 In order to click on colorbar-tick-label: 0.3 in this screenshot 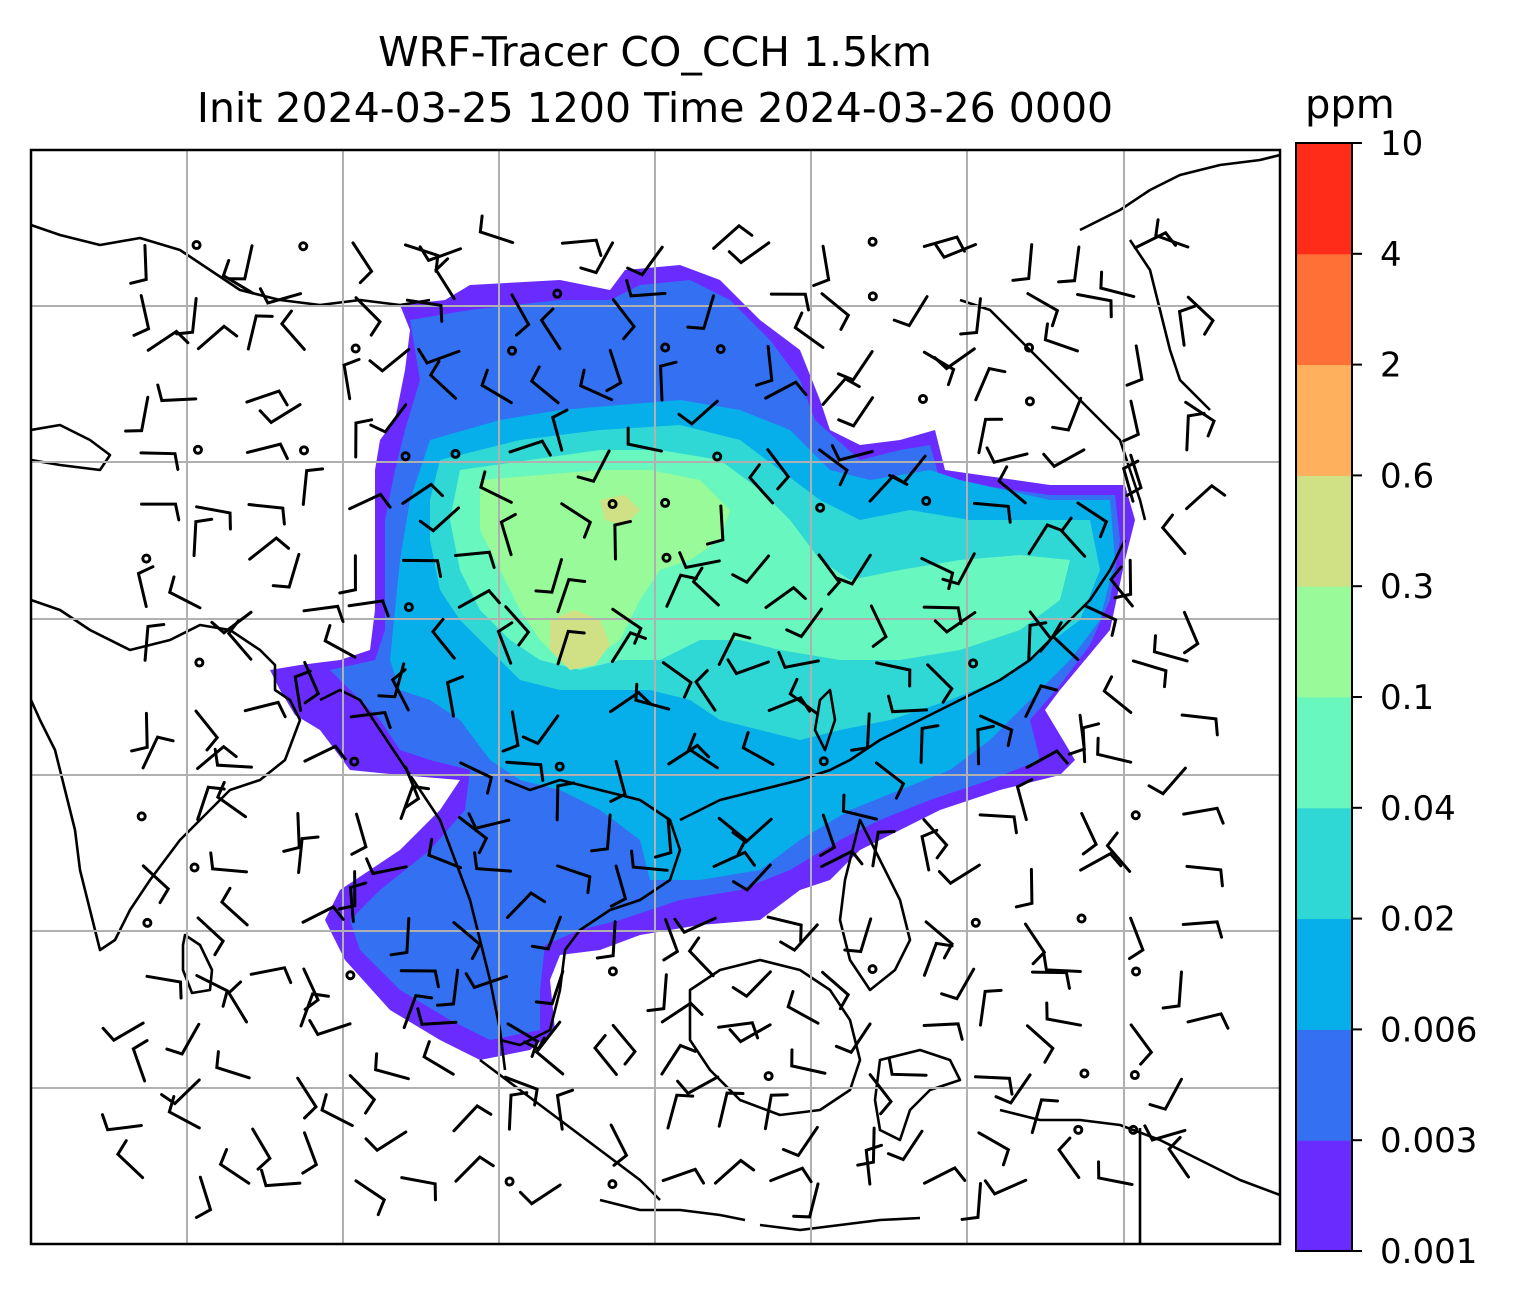, I will do `click(1407, 587)`.